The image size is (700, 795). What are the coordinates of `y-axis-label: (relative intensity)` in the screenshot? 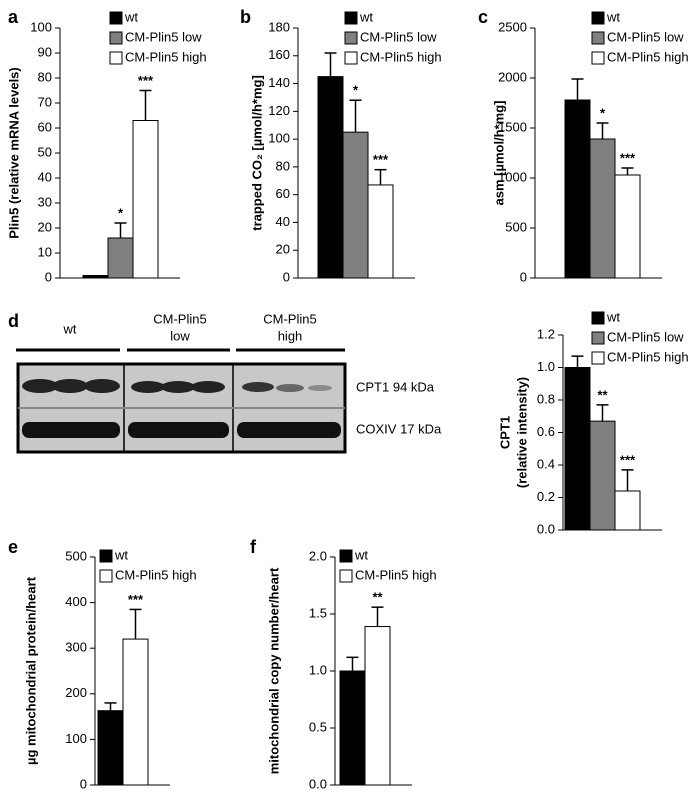 It's located at (521, 432).